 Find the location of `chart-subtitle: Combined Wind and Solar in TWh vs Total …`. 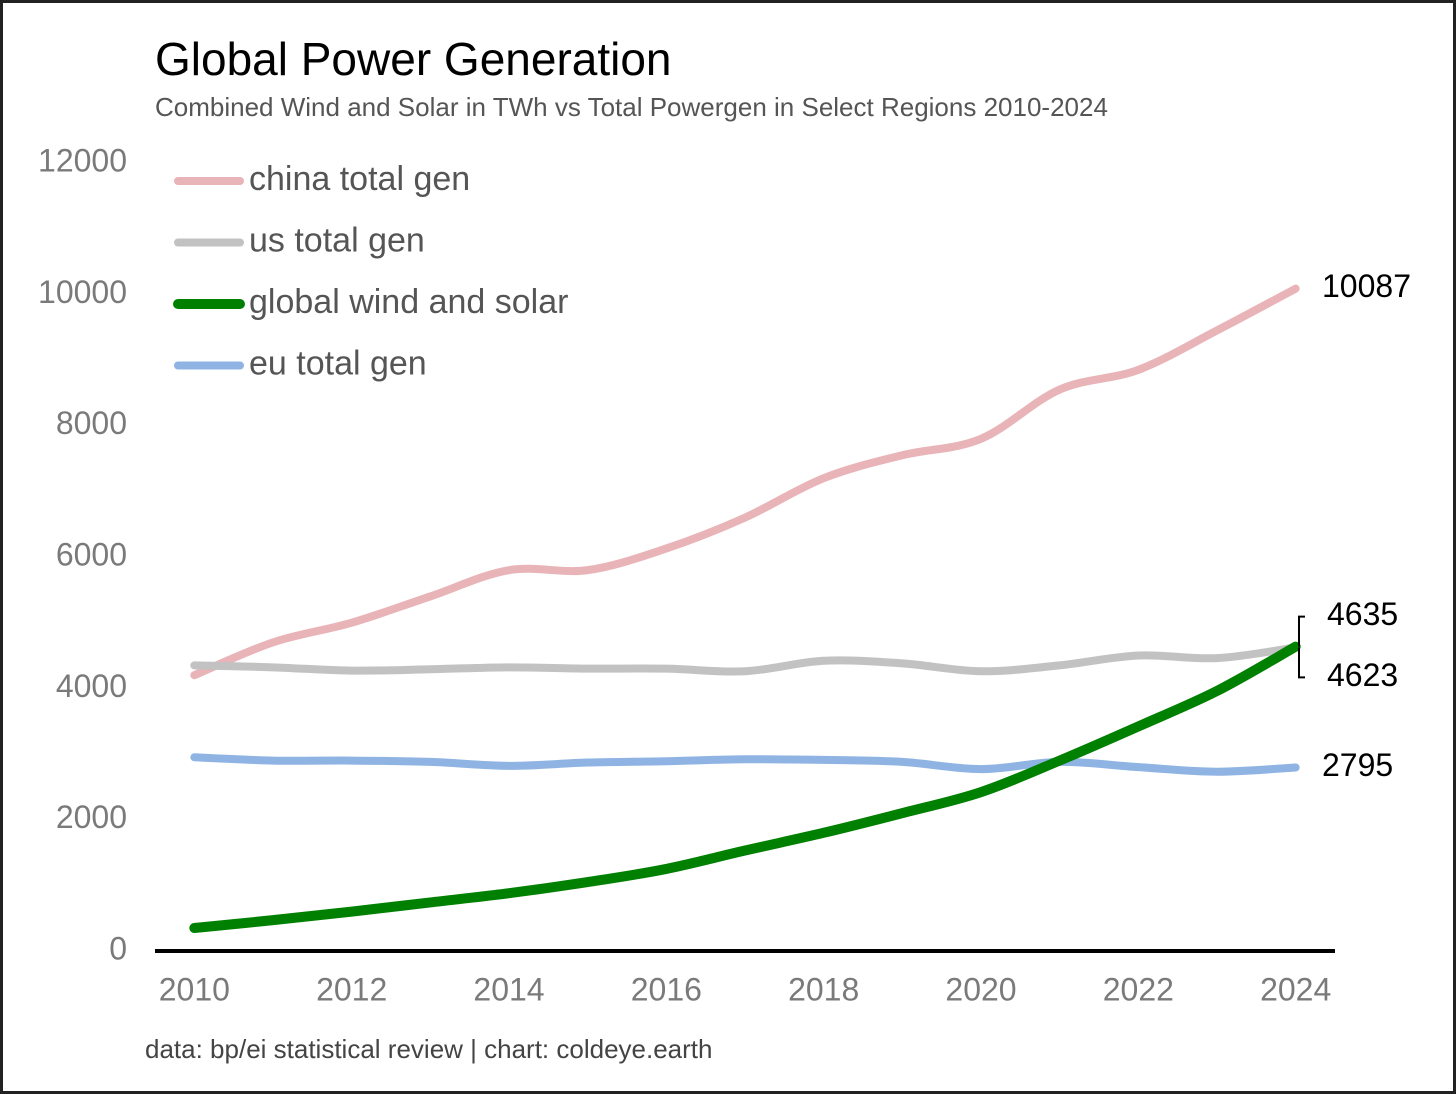

chart-subtitle: Combined Wind and Solar in TWh vs Total … is located at coordinates (631, 107).